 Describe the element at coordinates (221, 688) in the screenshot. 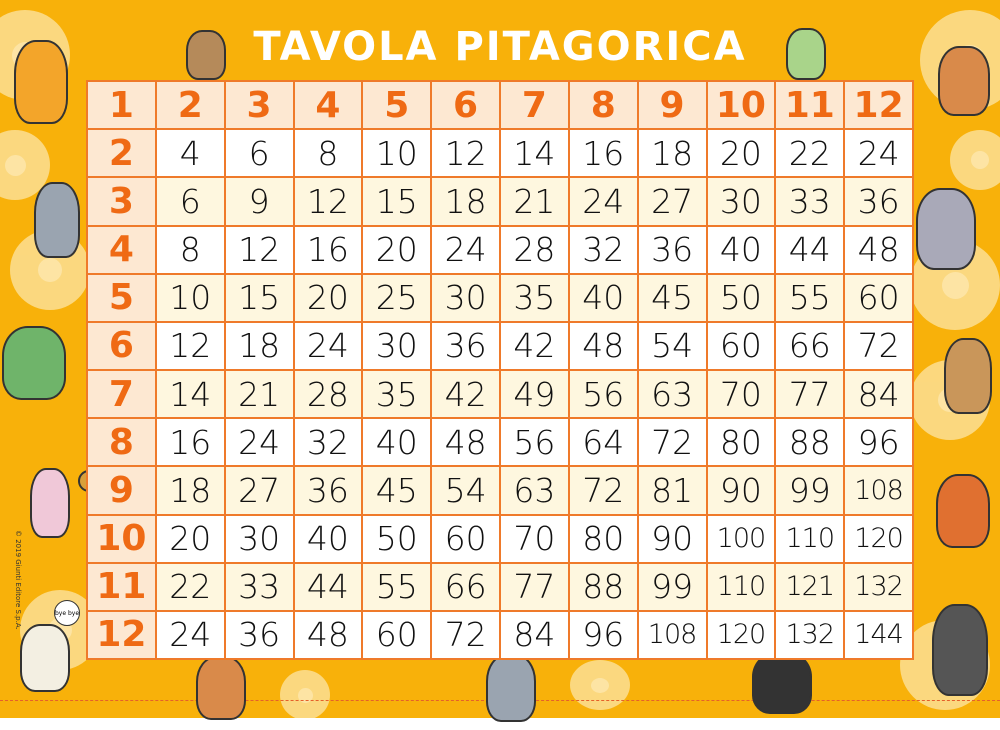

I see `hen-illustration` at that location.